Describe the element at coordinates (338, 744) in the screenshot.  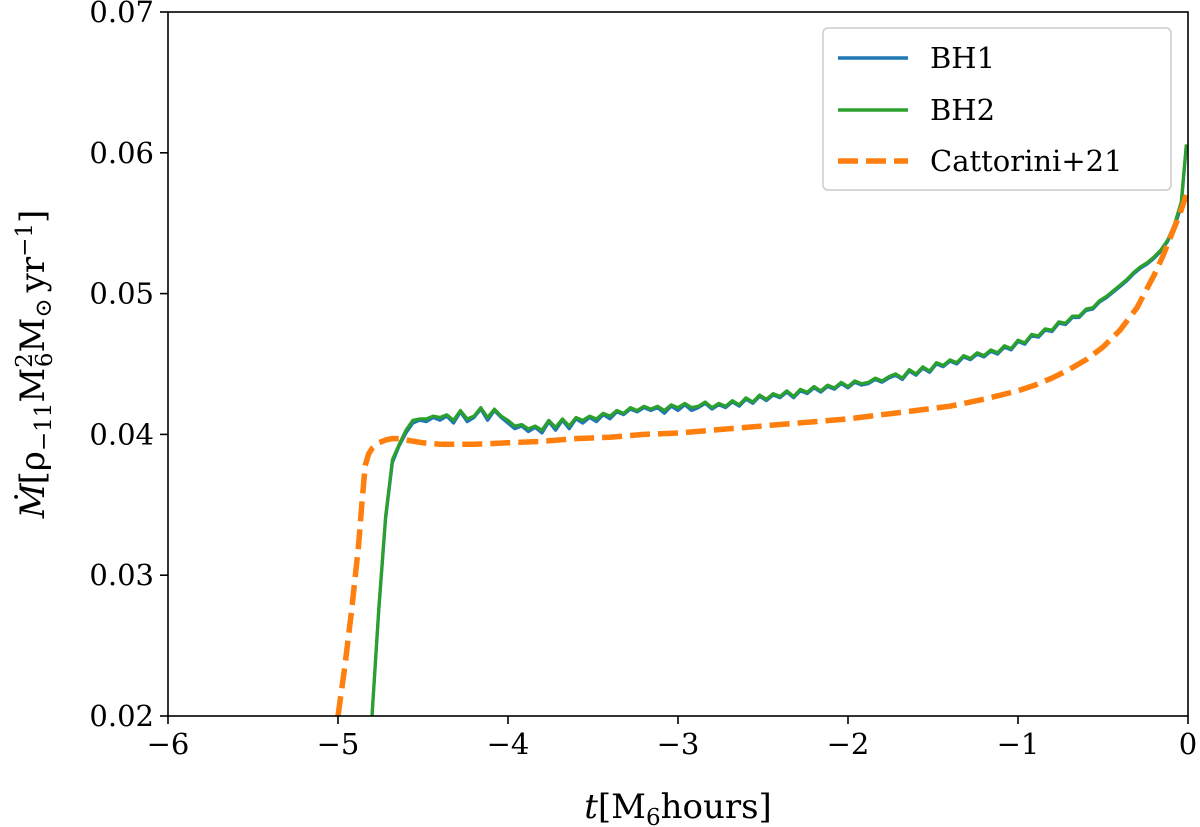
I see `x-tick-label: −5` at that location.